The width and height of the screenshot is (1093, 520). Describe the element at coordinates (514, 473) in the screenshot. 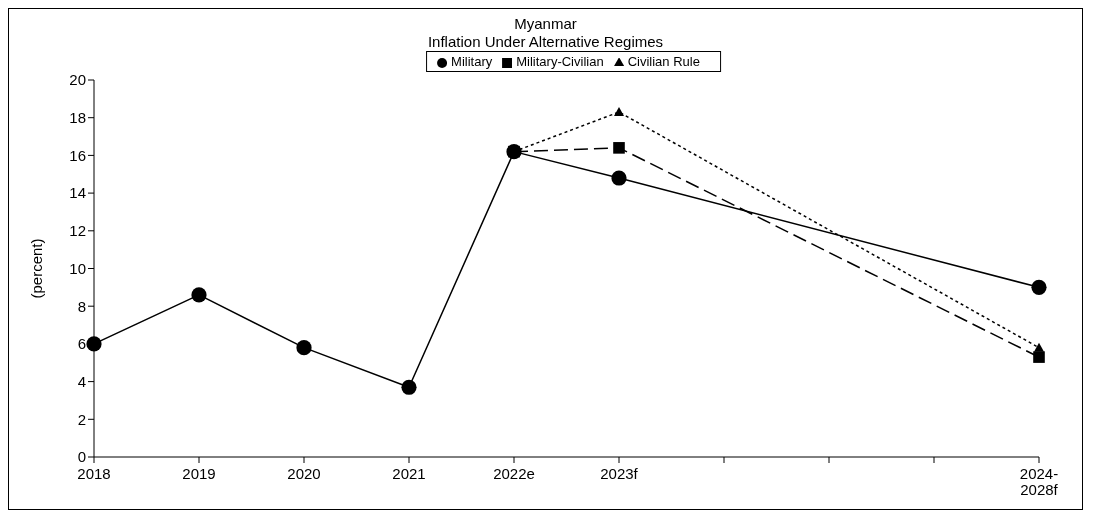

I see `x-tick-label: 2022e` at that location.